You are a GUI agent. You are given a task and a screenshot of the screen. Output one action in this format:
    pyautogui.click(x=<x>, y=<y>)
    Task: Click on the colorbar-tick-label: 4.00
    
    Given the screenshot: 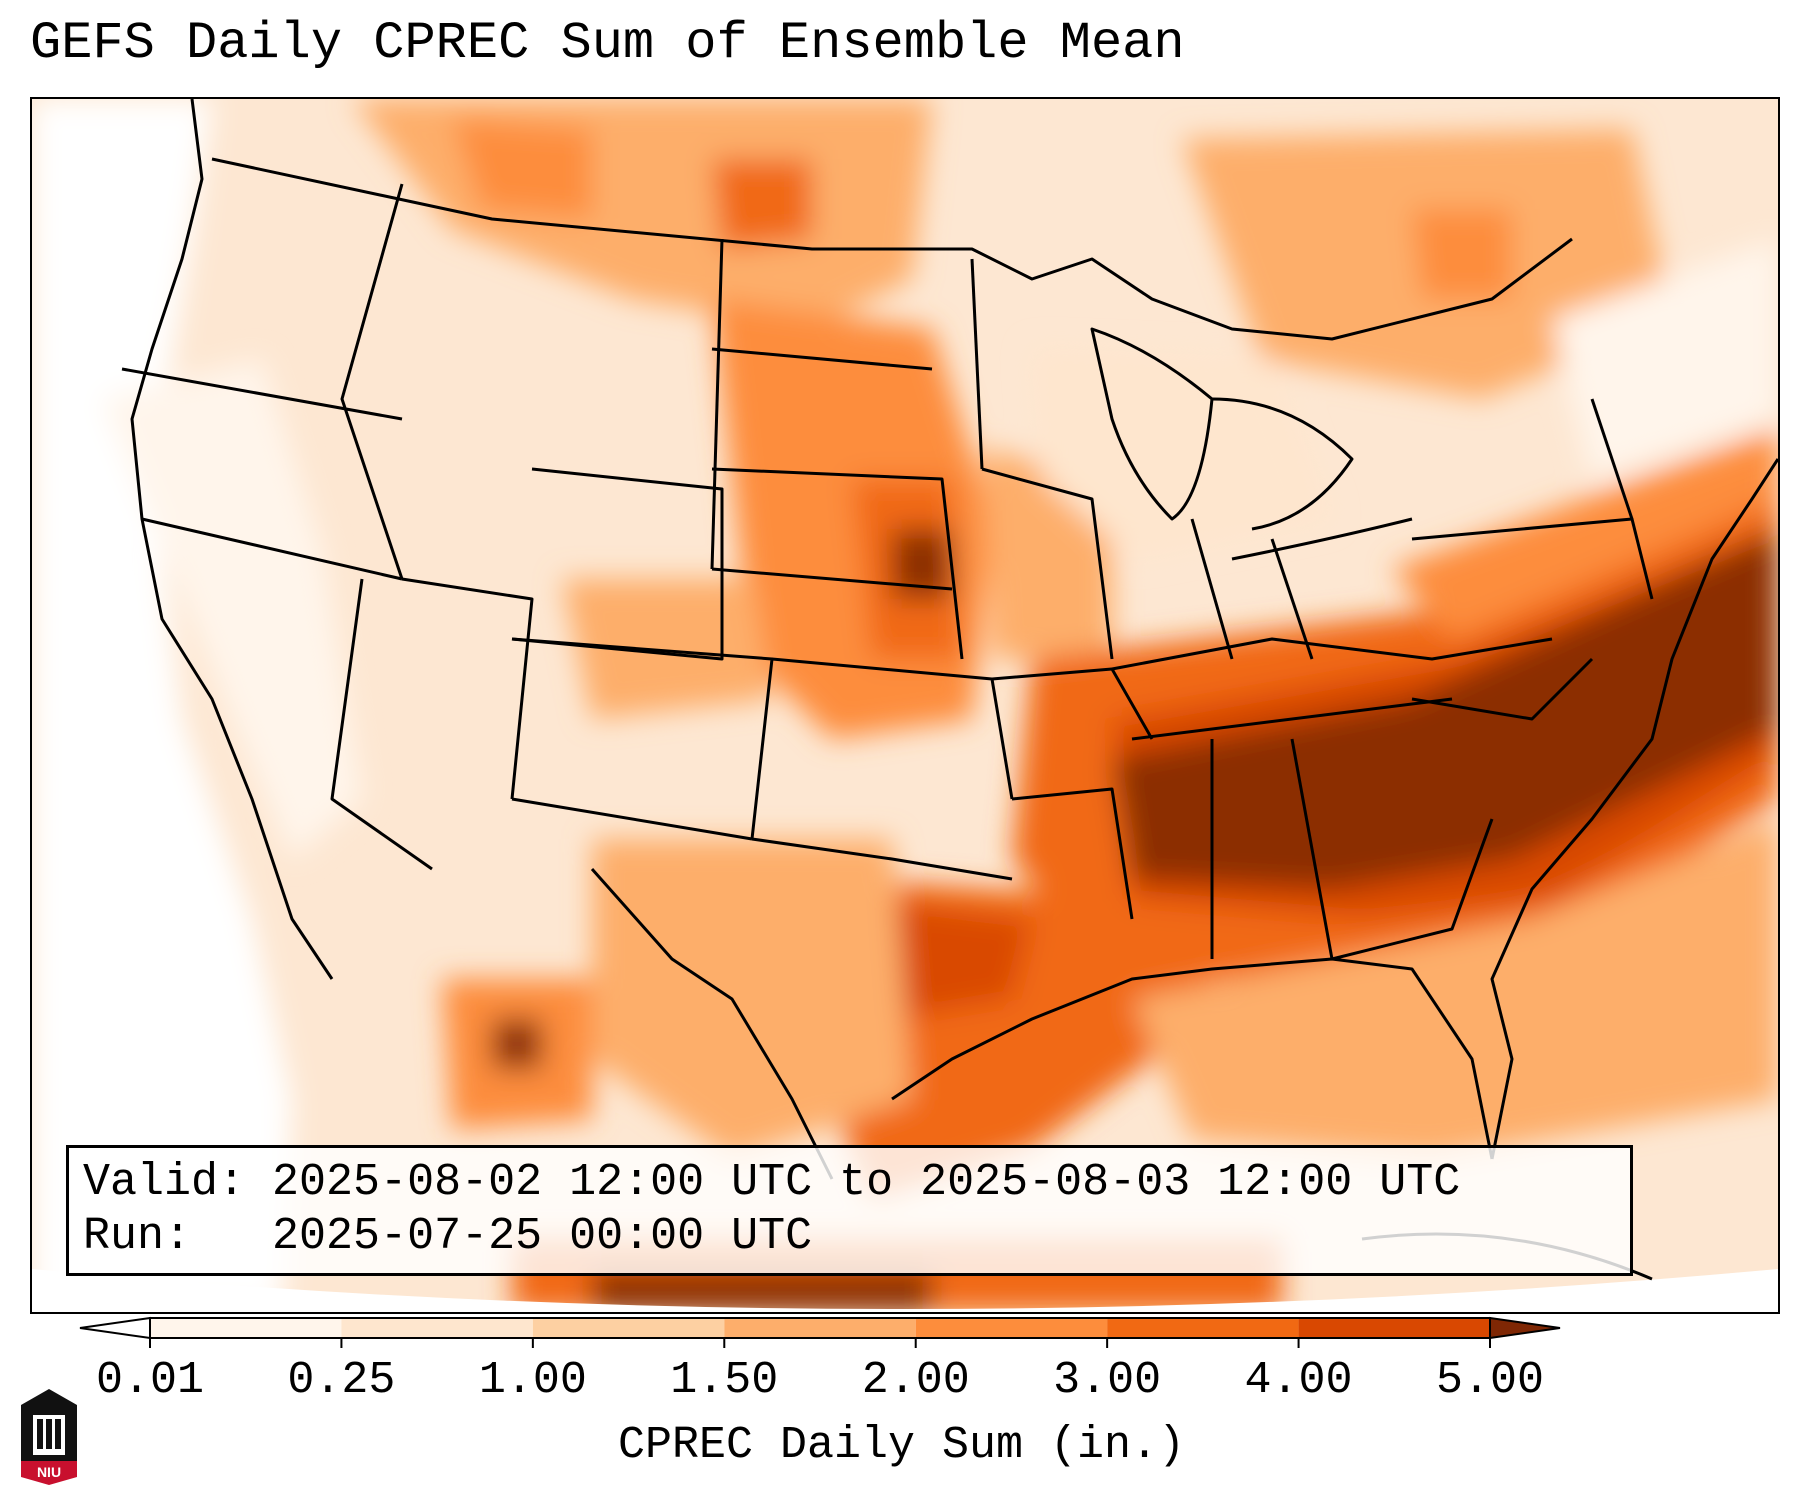 What is the action you would take?
    pyautogui.click(x=1298, y=1380)
    